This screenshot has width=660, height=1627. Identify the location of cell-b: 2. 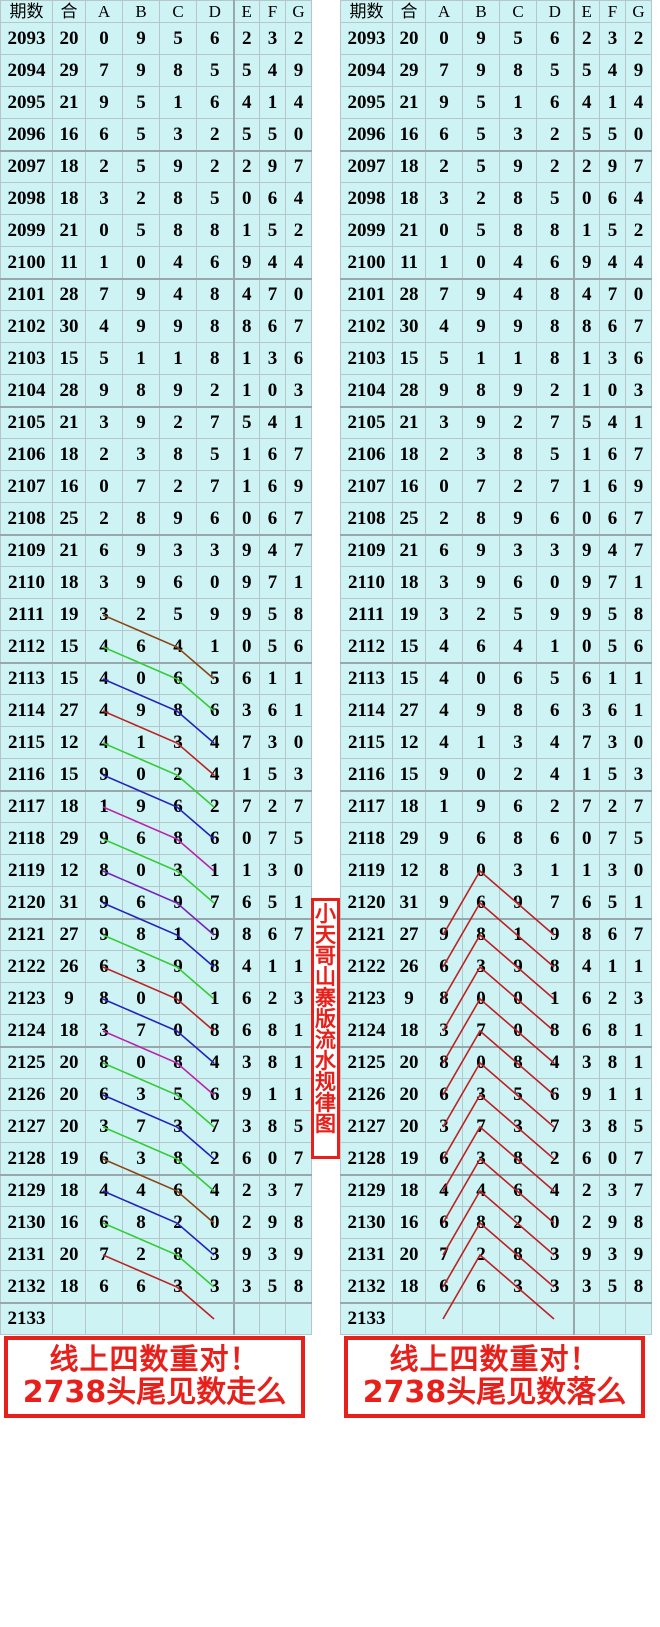
(141, 198).